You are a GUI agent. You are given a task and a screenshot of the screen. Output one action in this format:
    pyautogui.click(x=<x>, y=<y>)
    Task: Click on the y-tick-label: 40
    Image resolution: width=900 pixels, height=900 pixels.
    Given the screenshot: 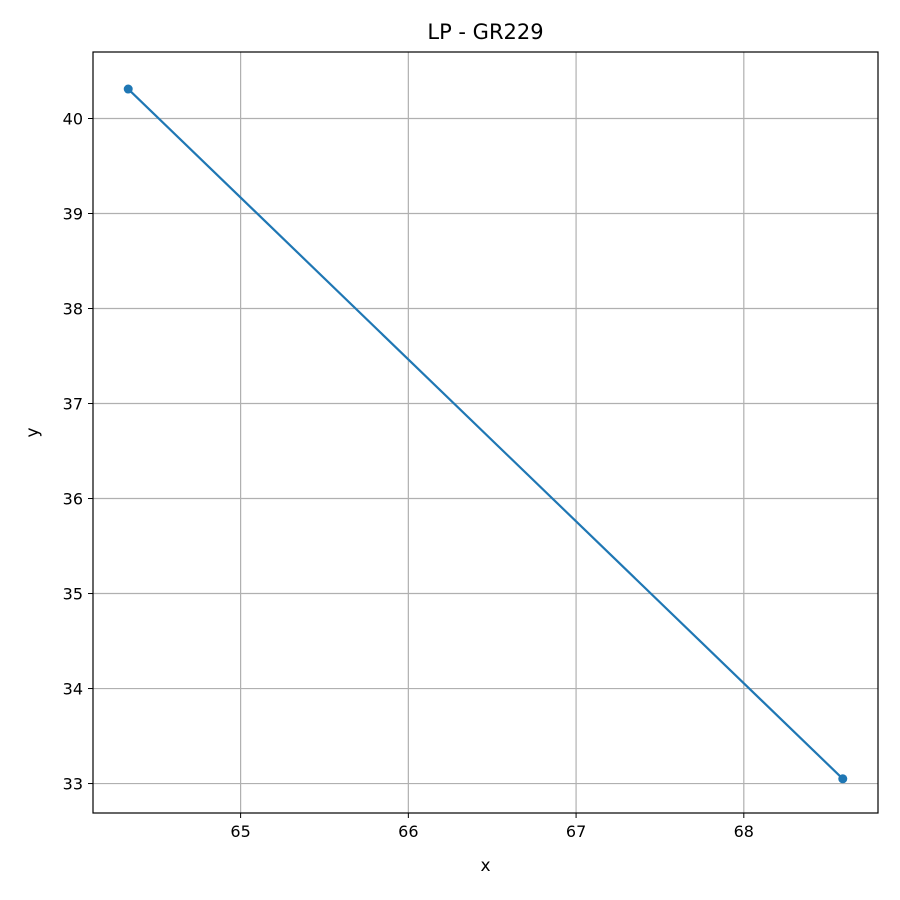 What is the action you would take?
    pyautogui.click(x=73, y=119)
    